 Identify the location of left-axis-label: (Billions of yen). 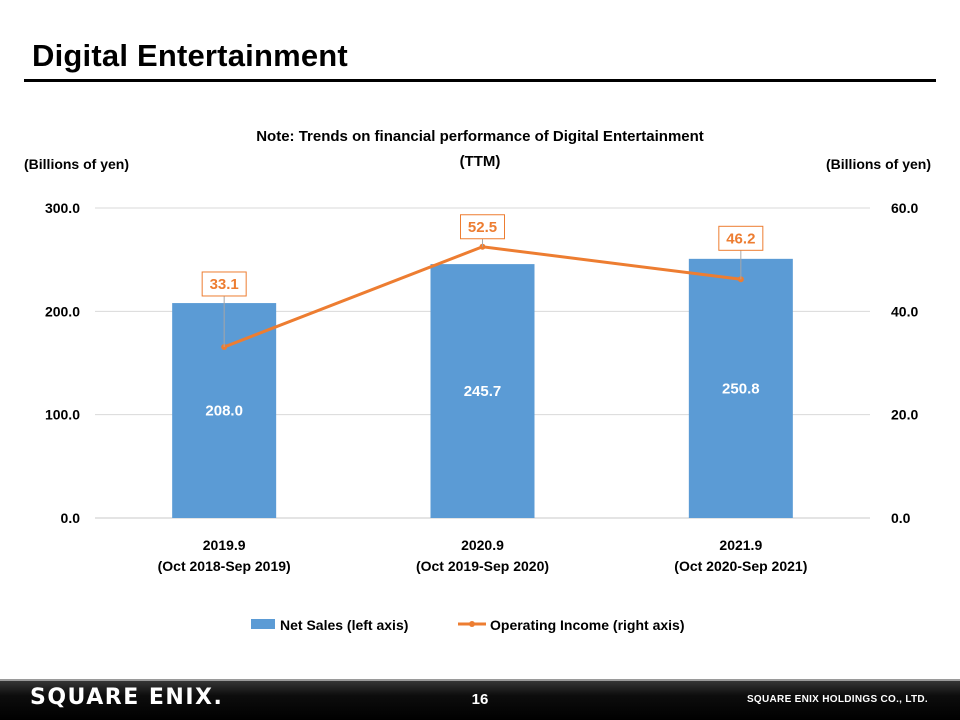
(76, 164).